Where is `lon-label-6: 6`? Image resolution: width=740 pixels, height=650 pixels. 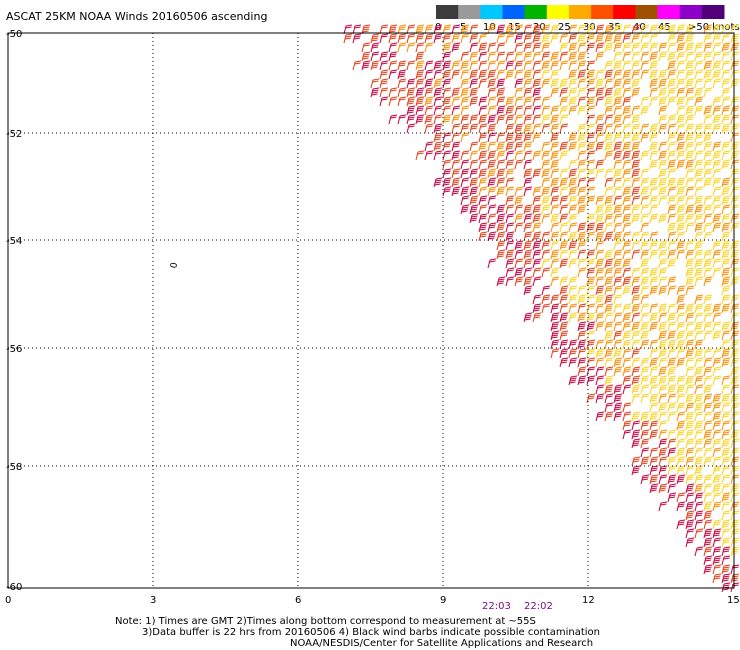 lon-label-6: 6 is located at coordinates (298, 600).